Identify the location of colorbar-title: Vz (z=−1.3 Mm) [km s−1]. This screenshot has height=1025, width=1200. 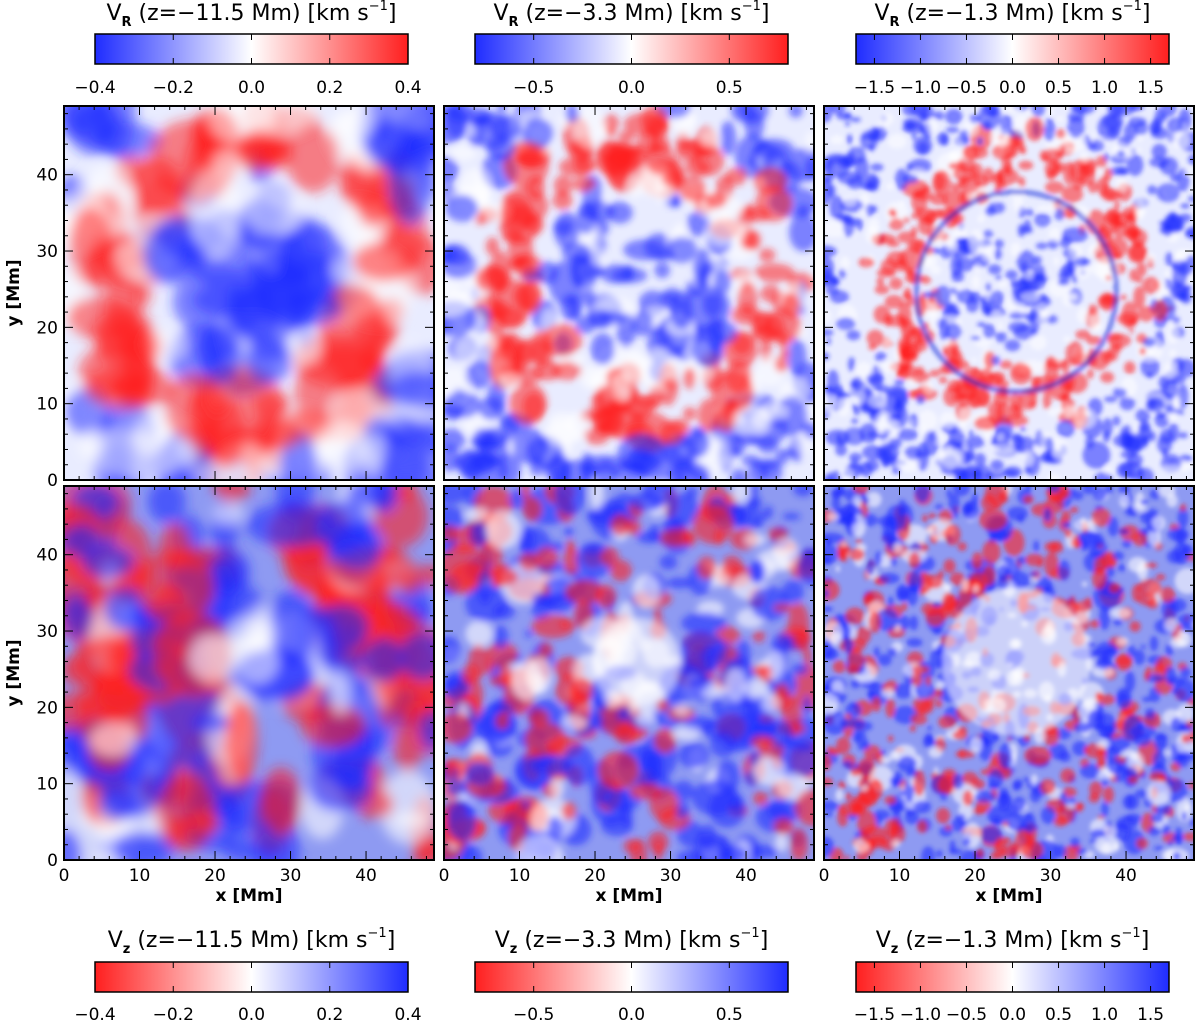
(1013, 941).